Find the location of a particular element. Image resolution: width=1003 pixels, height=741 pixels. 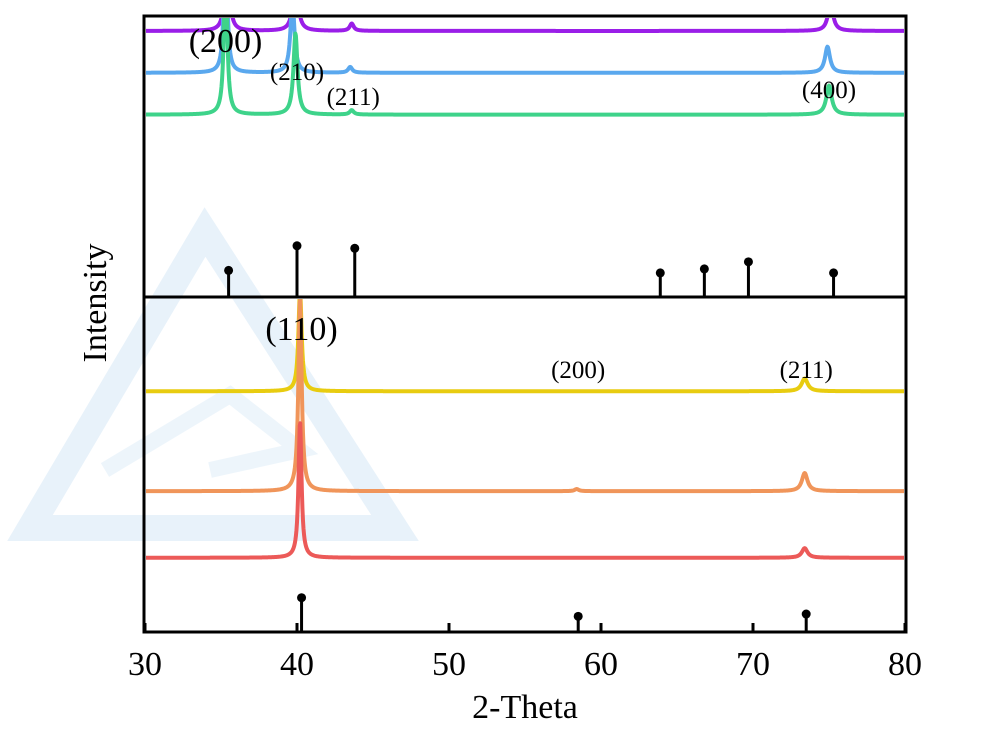

x-tick-label: 50 is located at coordinates (449, 664).